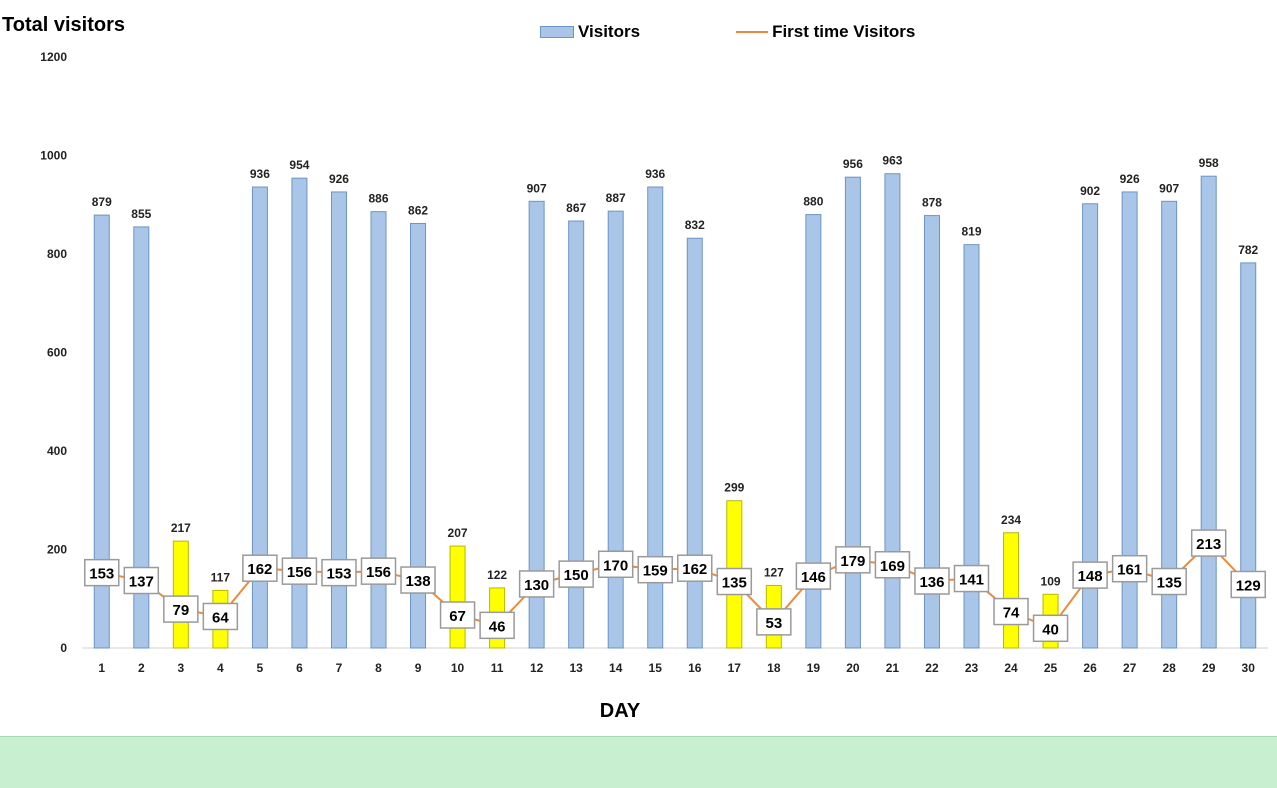  I want to click on line-point-label: 170, so click(615, 565).